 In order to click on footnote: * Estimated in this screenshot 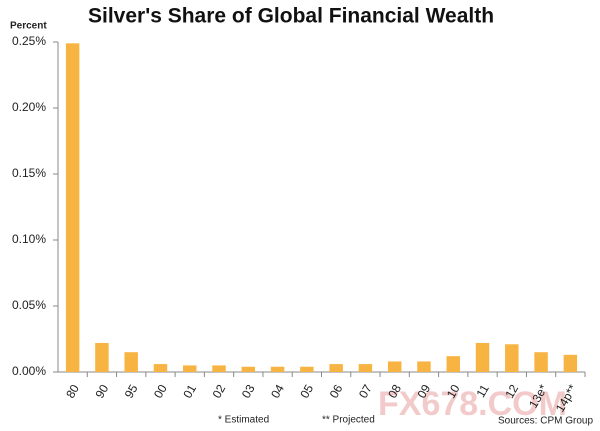, I will do `click(243, 420)`.